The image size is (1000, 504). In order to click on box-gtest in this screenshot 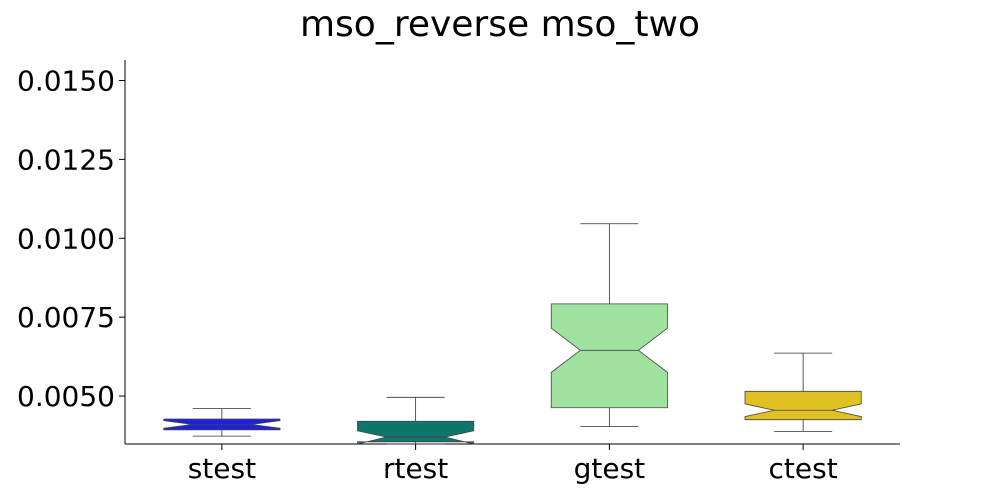, I will do `click(609, 325)`.